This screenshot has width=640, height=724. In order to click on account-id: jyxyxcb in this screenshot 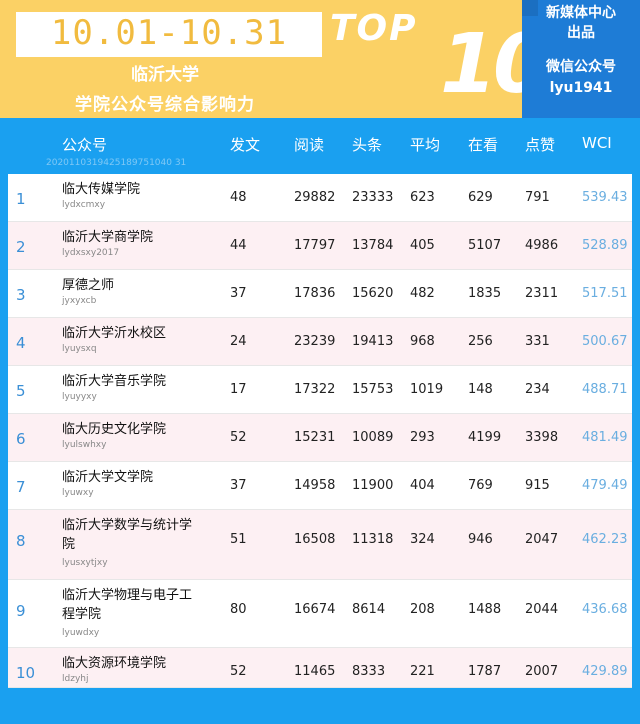, I will do `click(79, 301)`.